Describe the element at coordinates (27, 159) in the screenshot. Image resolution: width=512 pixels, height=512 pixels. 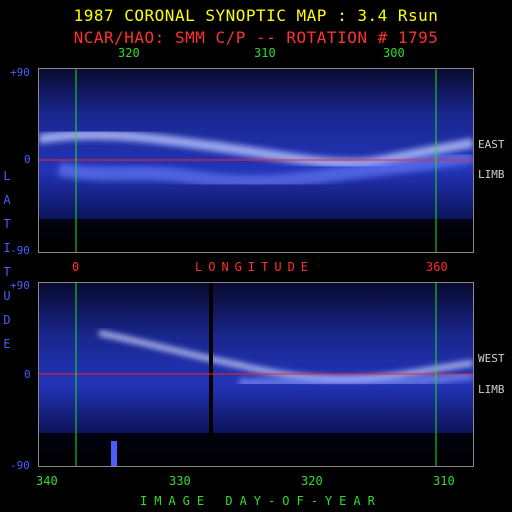
I see `upper-lat-0: 0` at that location.